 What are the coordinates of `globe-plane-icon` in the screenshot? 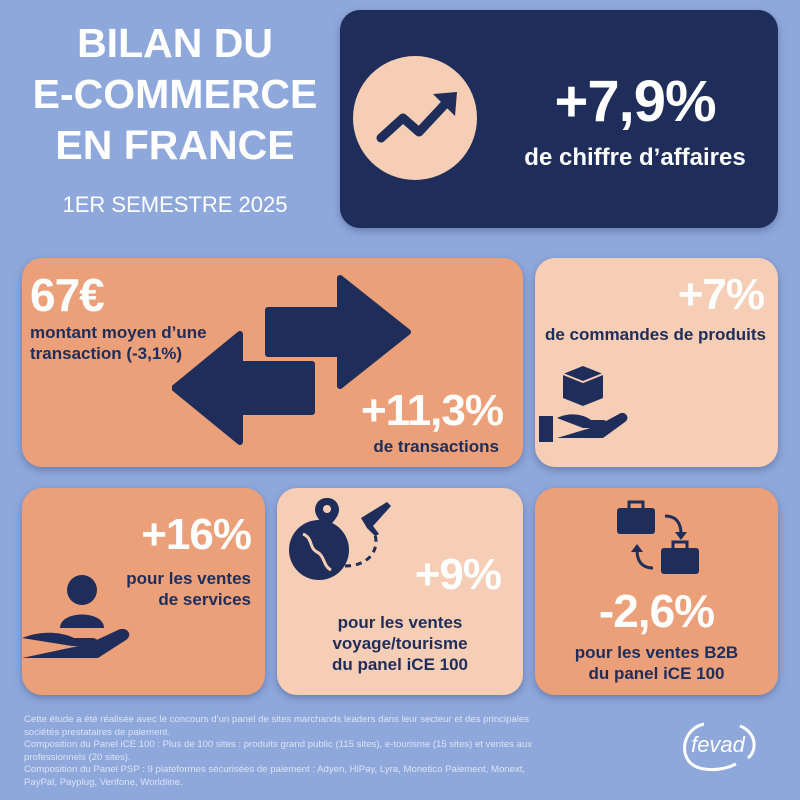 It's located at (340, 539).